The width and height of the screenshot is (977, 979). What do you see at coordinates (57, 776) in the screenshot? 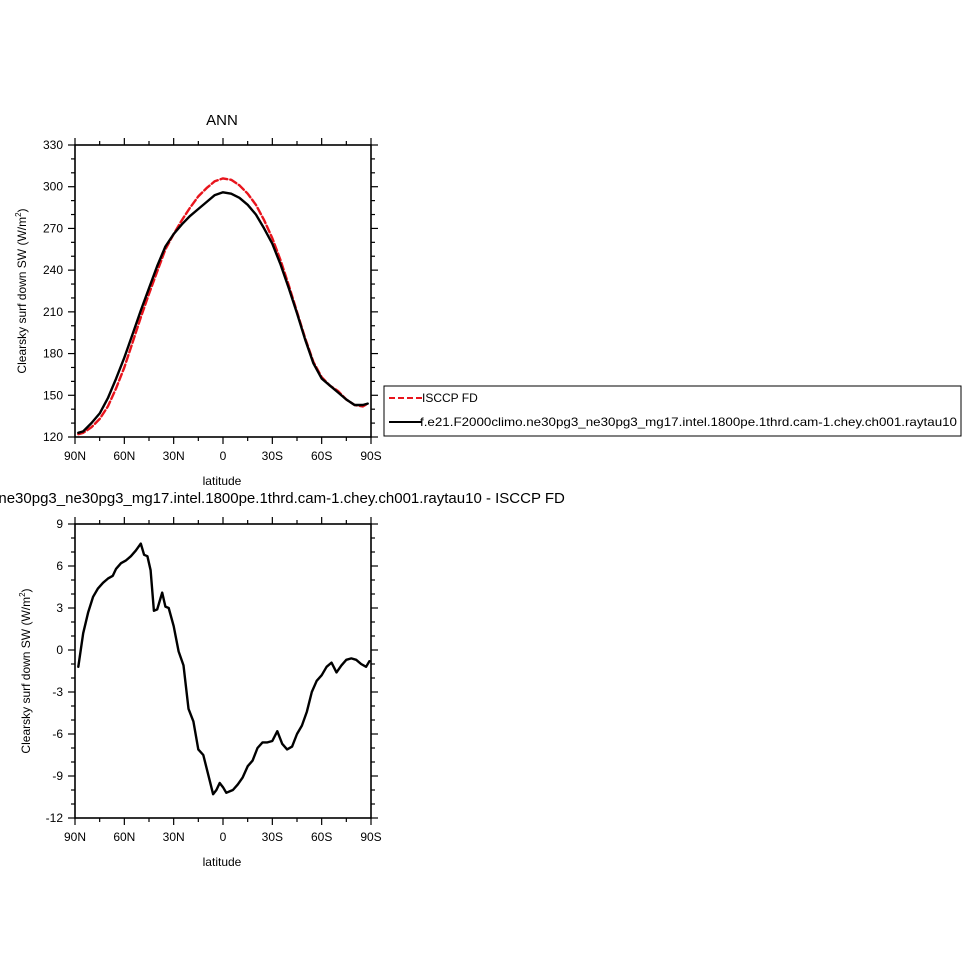
I see `bottom-y-tick-label: -9` at bounding box center [57, 776].